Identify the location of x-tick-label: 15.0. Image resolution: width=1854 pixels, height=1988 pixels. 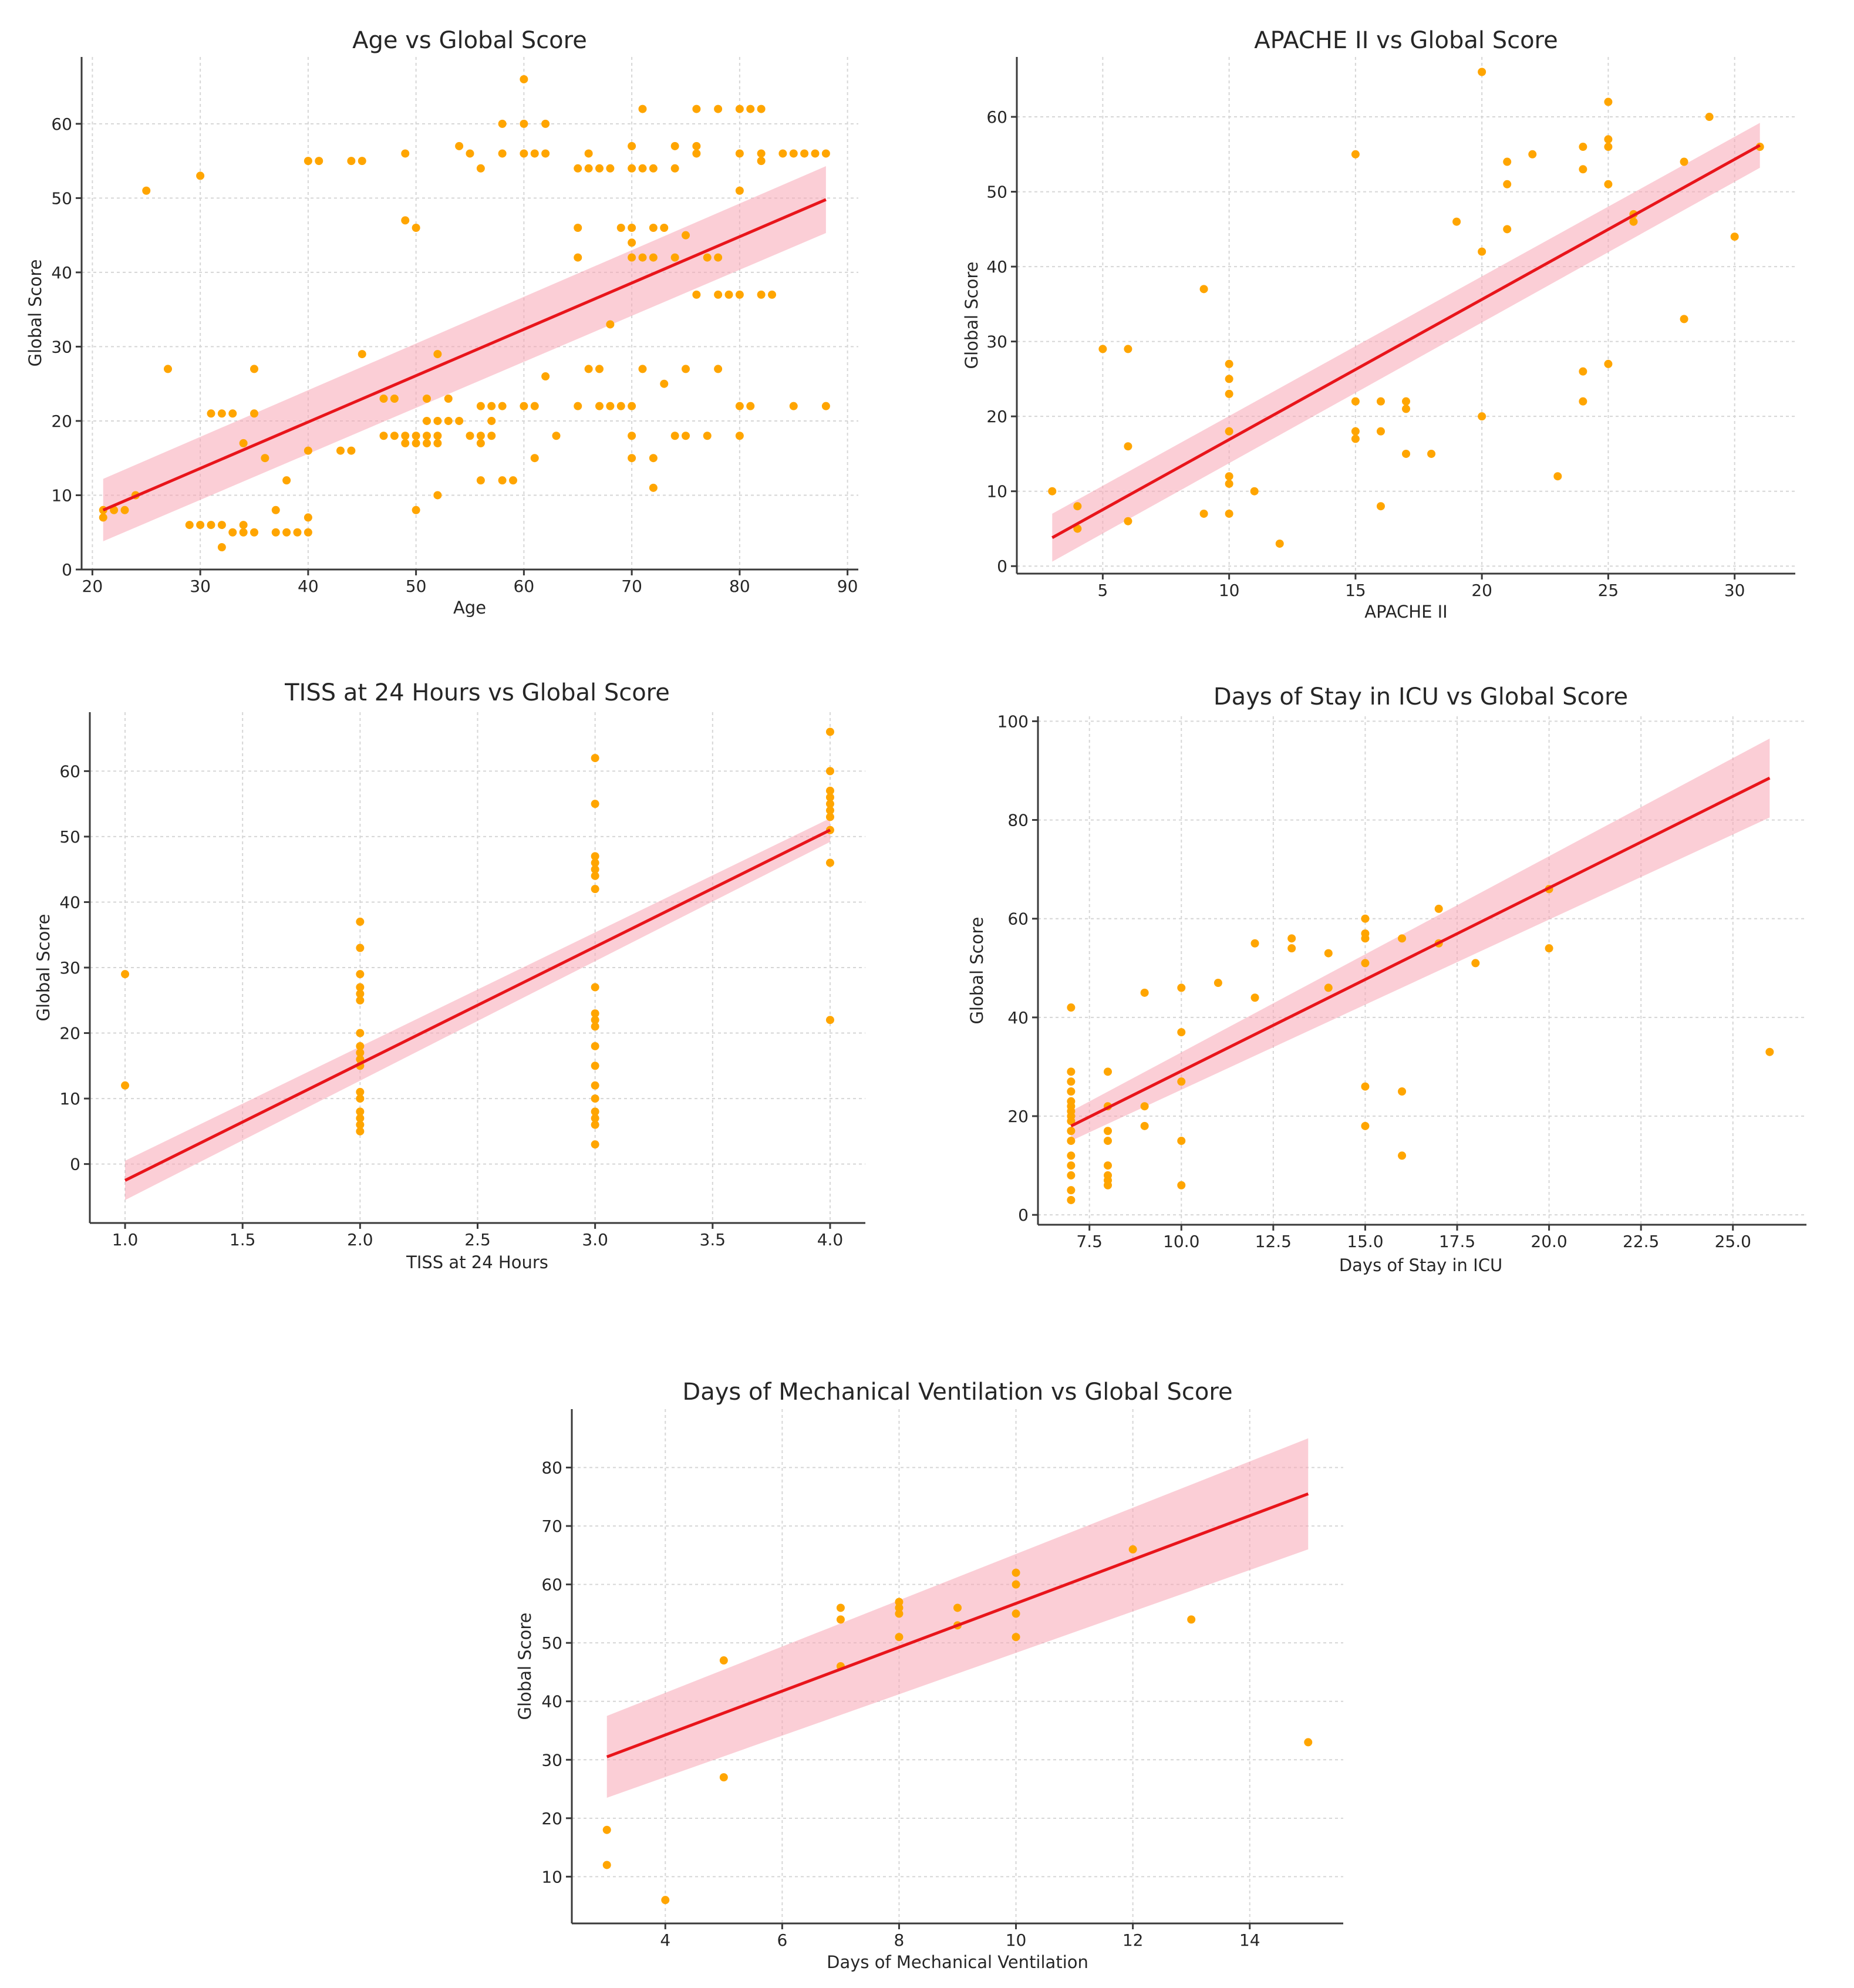
(1365, 1242).